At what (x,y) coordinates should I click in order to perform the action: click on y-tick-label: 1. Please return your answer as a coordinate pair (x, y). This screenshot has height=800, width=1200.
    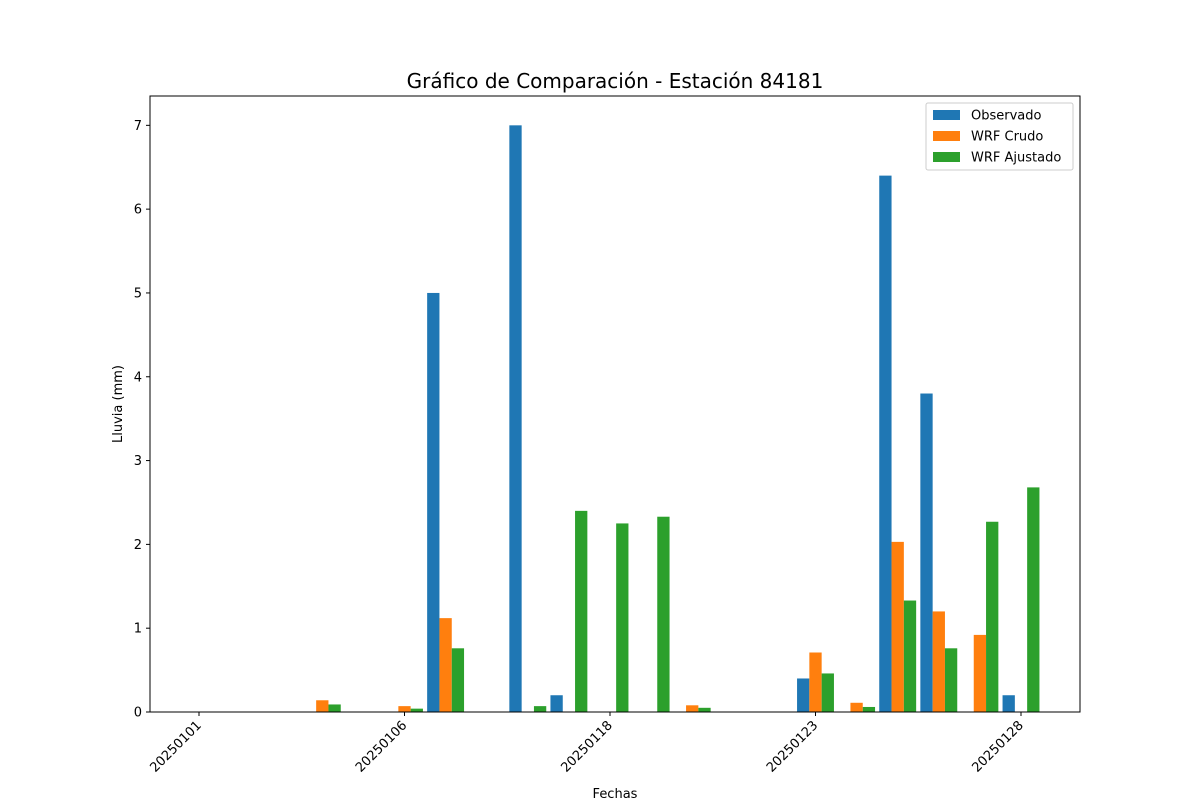
    Looking at the image, I should click on (138, 629).